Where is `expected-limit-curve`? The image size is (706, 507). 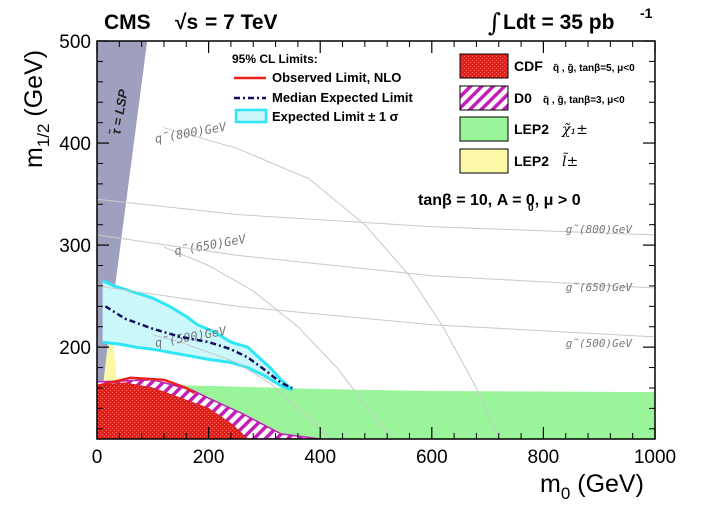 expected-limit-curve is located at coordinates (198, 347).